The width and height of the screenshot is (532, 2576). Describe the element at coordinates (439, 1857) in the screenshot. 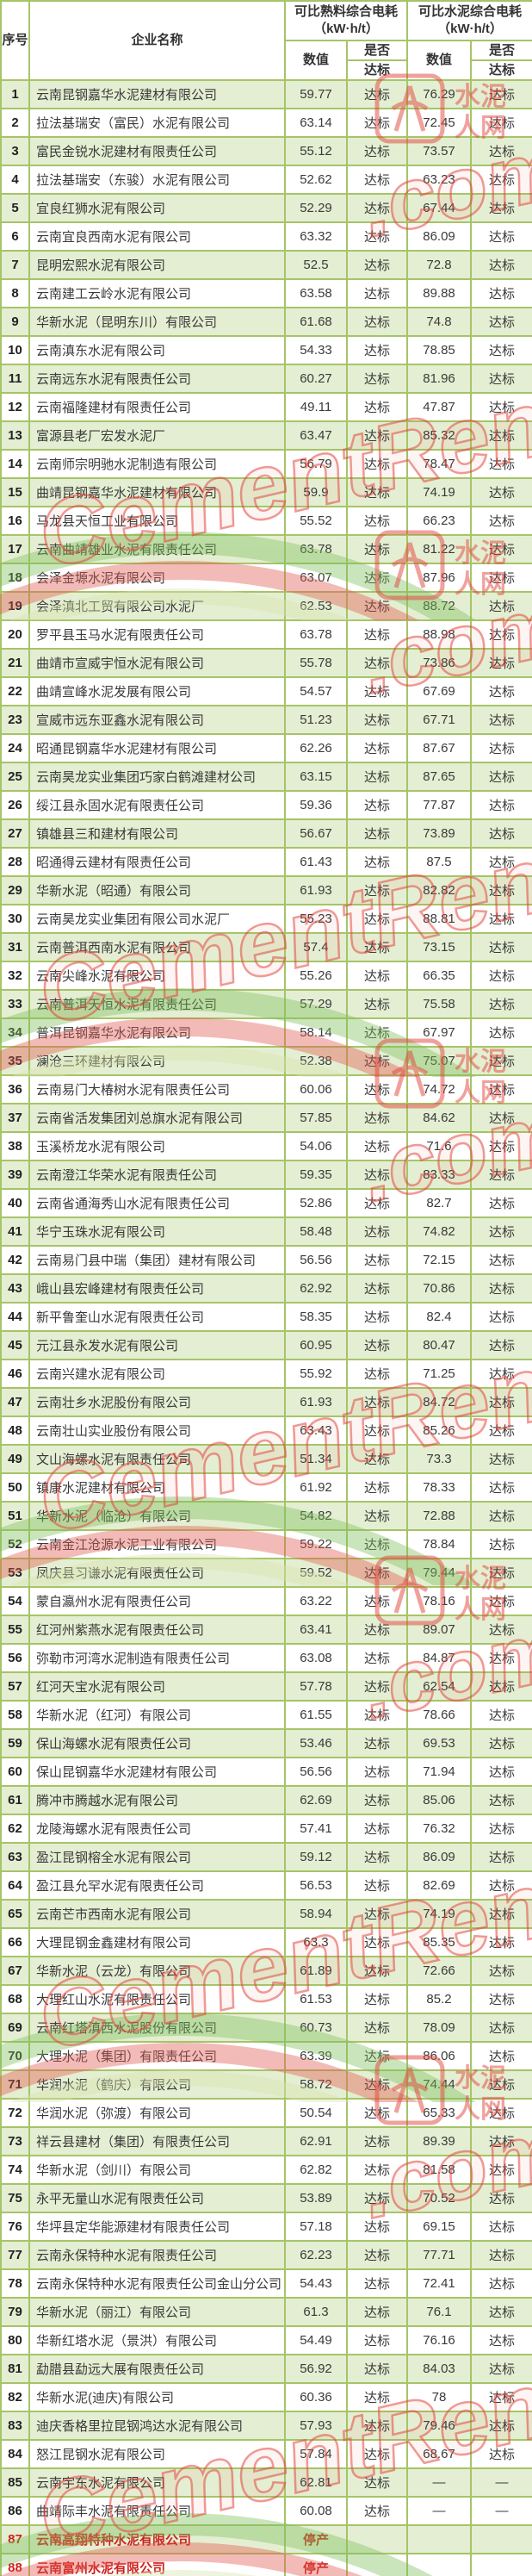

I see `cell-cement-value: 86.09` at that location.